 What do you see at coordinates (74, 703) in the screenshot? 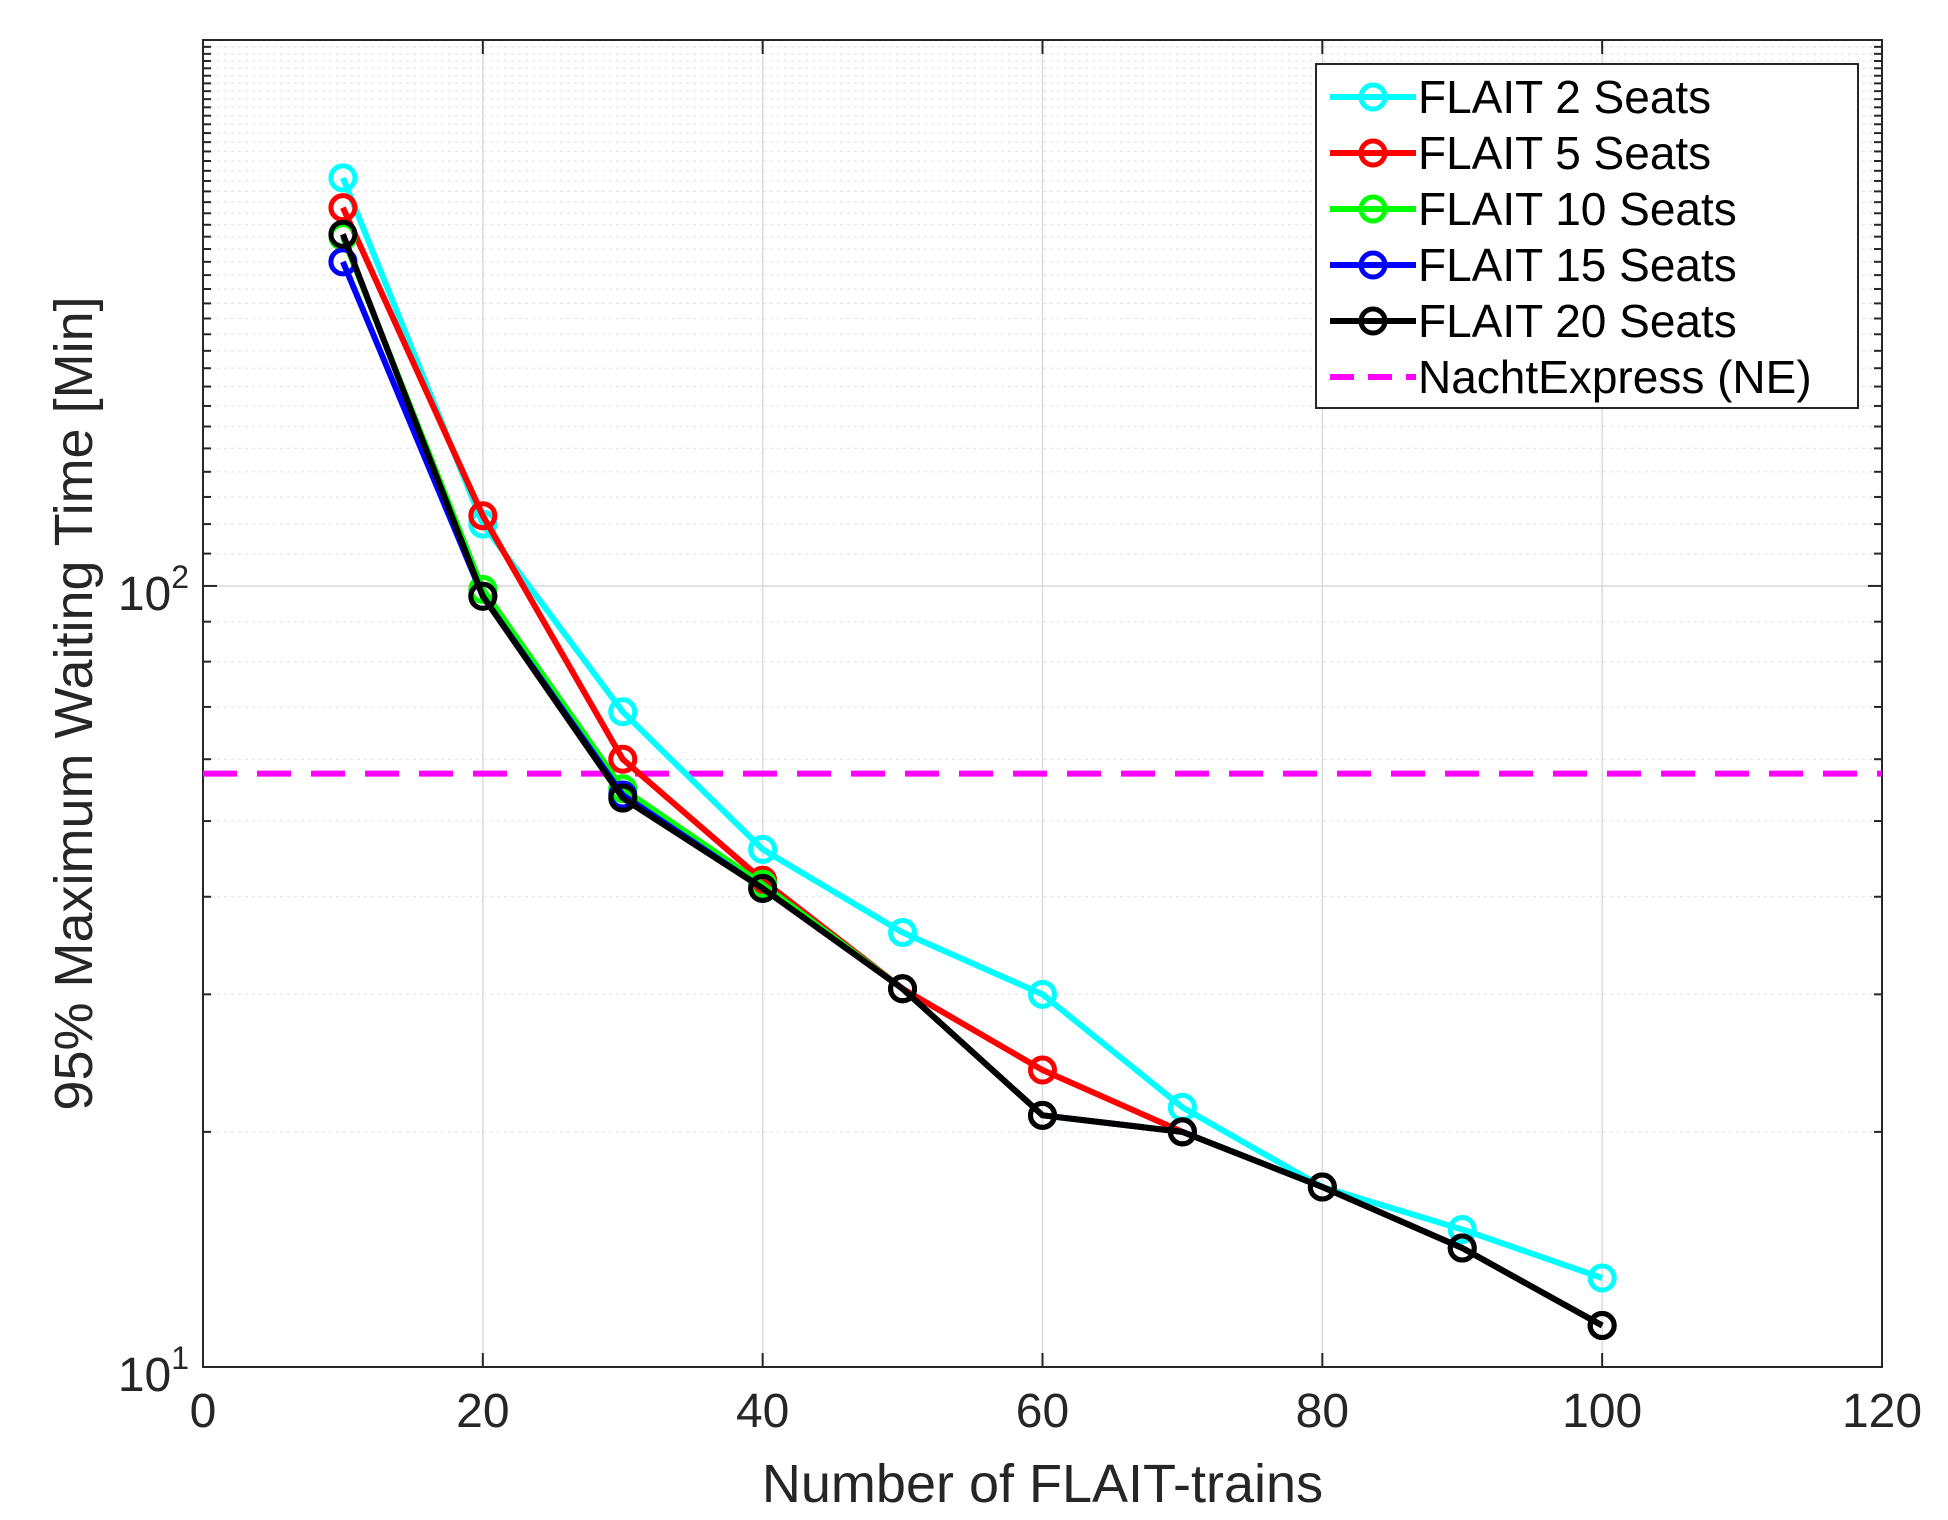
I see `y-axis-title: 95% Maximum Waiting Time [Min]` at bounding box center [74, 703].